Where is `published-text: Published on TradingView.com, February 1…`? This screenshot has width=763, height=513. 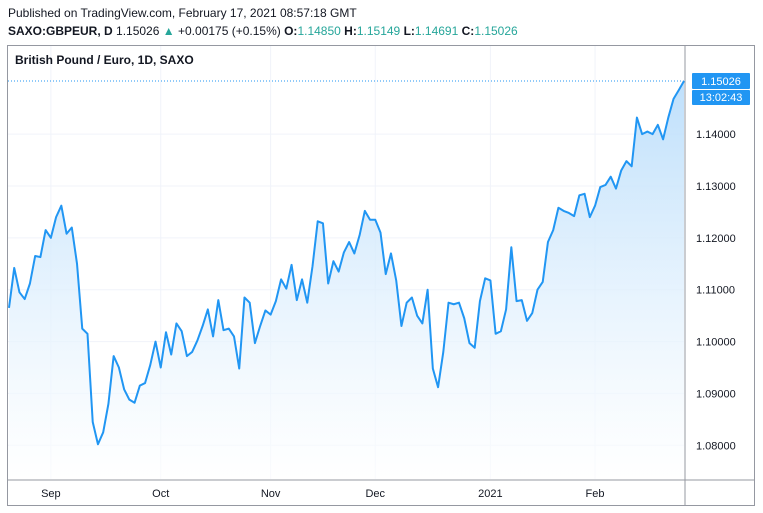
published-text: Published on TradingView.com, February 1… is located at coordinates (182, 13).